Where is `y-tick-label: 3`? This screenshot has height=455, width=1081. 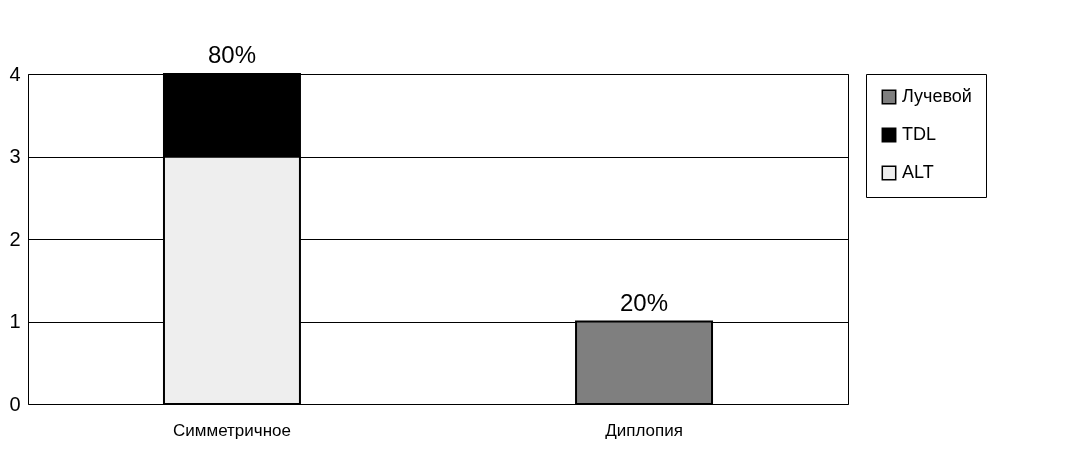
y-tick-label: 3 is located at coordinates (15, 156).